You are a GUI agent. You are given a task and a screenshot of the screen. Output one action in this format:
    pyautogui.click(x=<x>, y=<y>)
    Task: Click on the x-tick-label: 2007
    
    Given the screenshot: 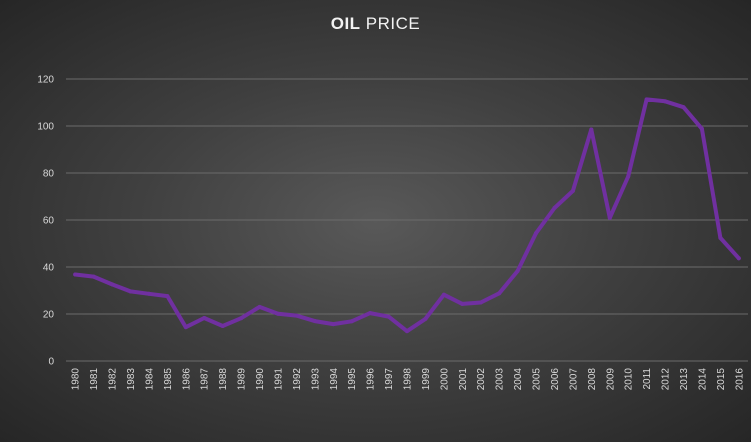 What is the action you would take?
    pyautogui.click(x=573, y=379)
    